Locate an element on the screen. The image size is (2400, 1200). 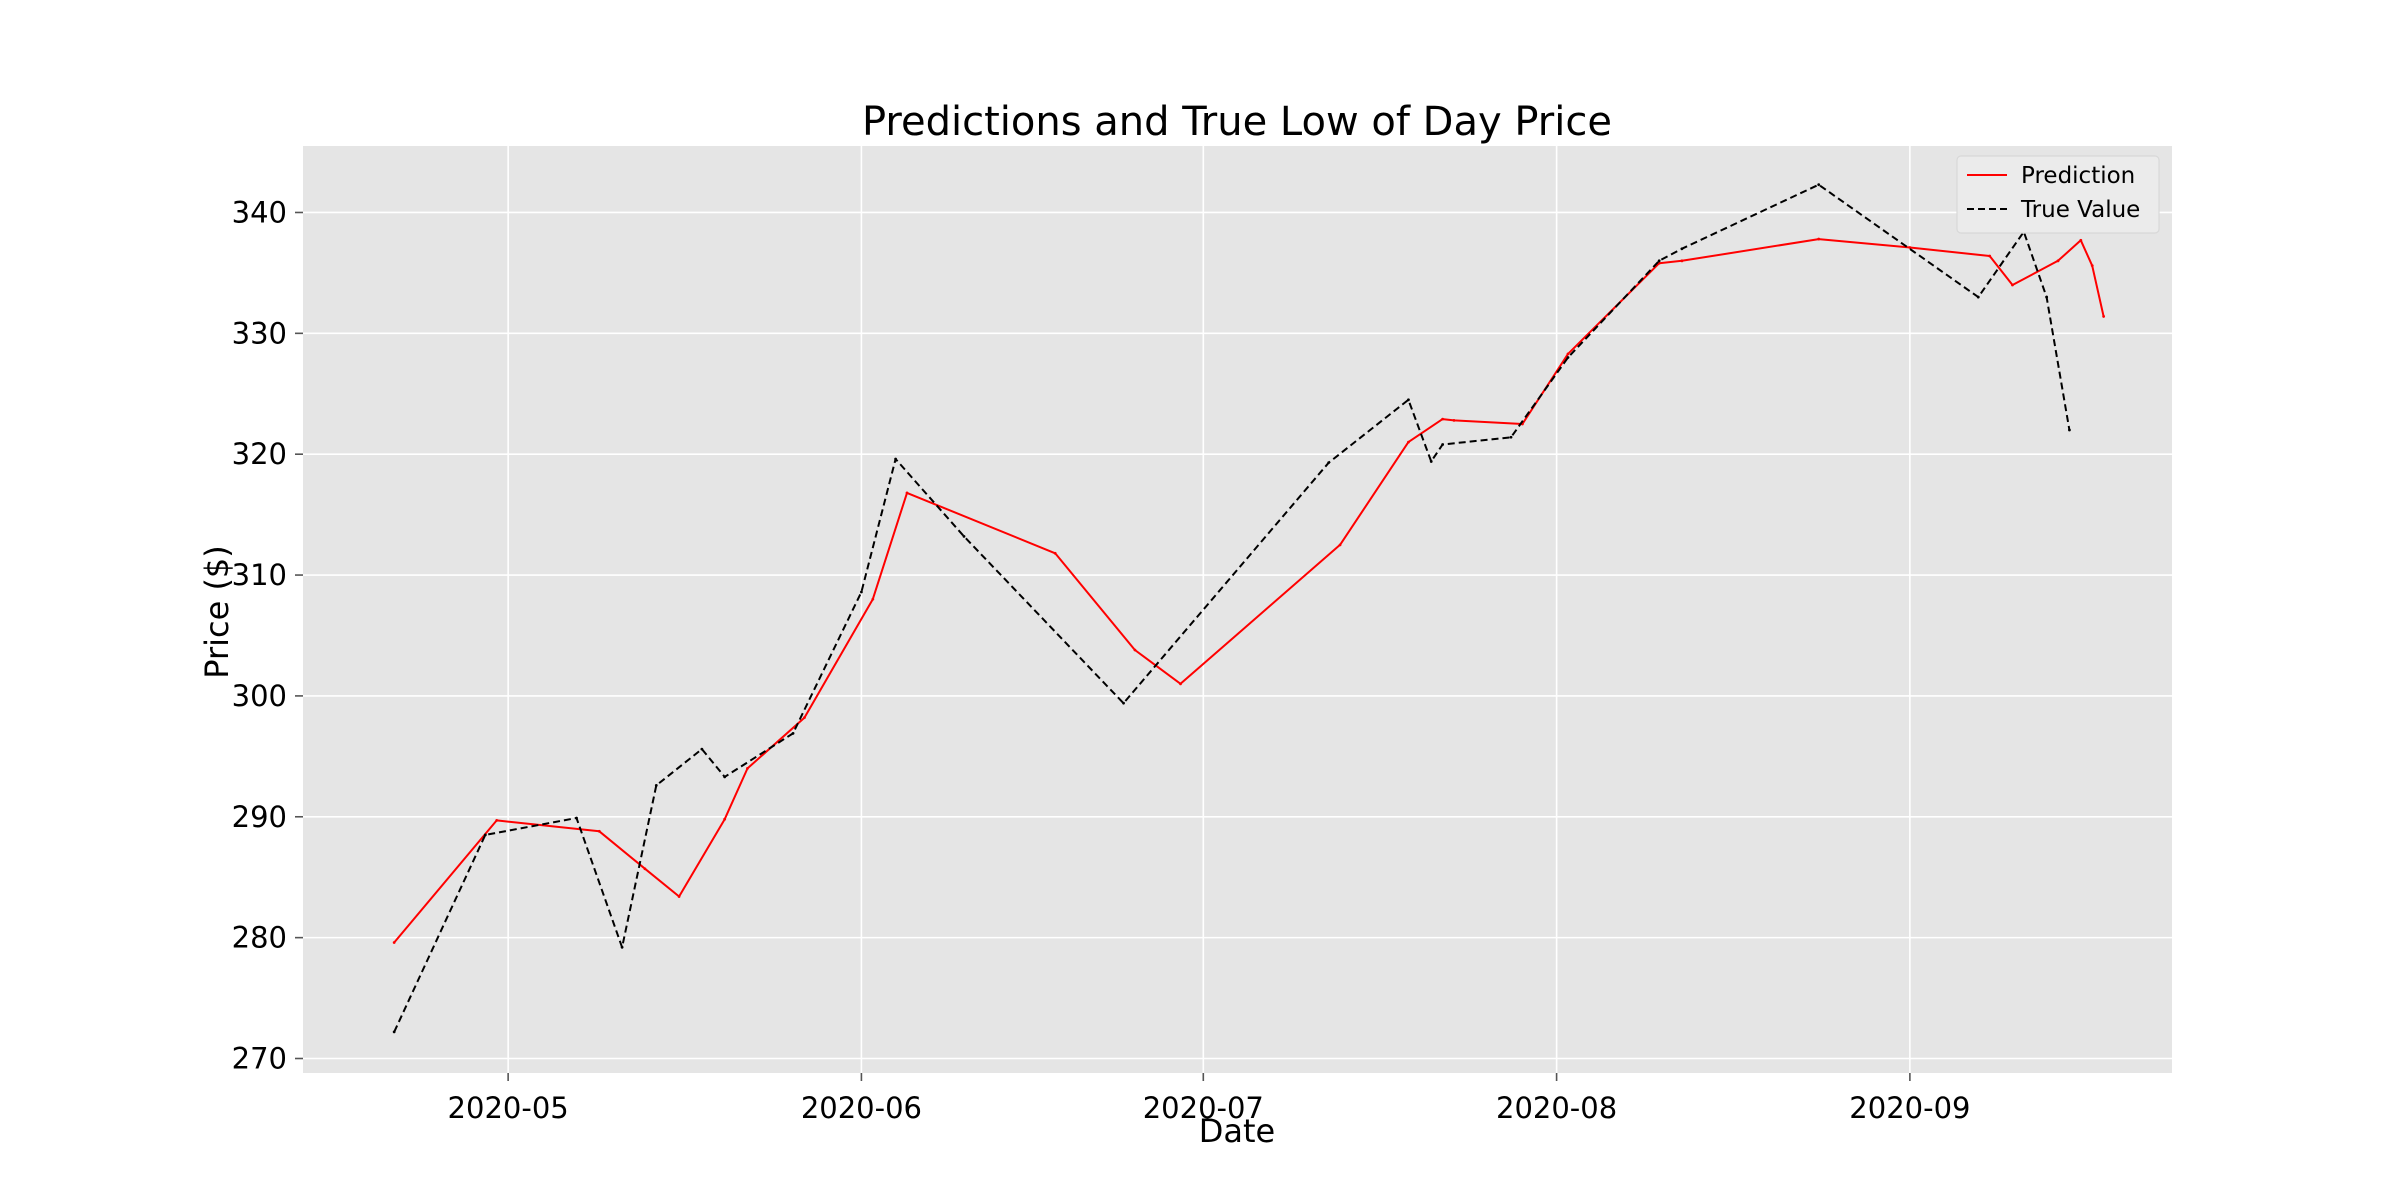
y-tick-label: 330 is located at coordinates (259, 333).